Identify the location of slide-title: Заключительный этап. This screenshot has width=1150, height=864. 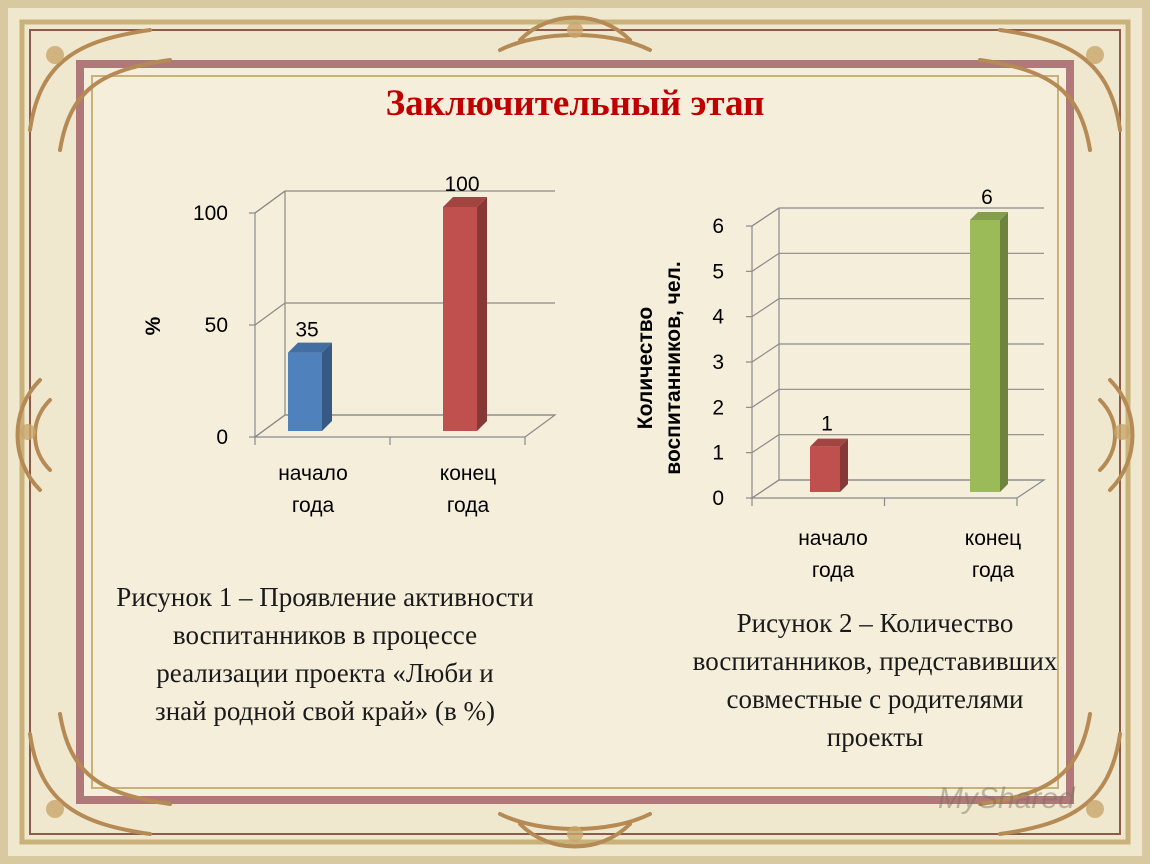
(575, 103).